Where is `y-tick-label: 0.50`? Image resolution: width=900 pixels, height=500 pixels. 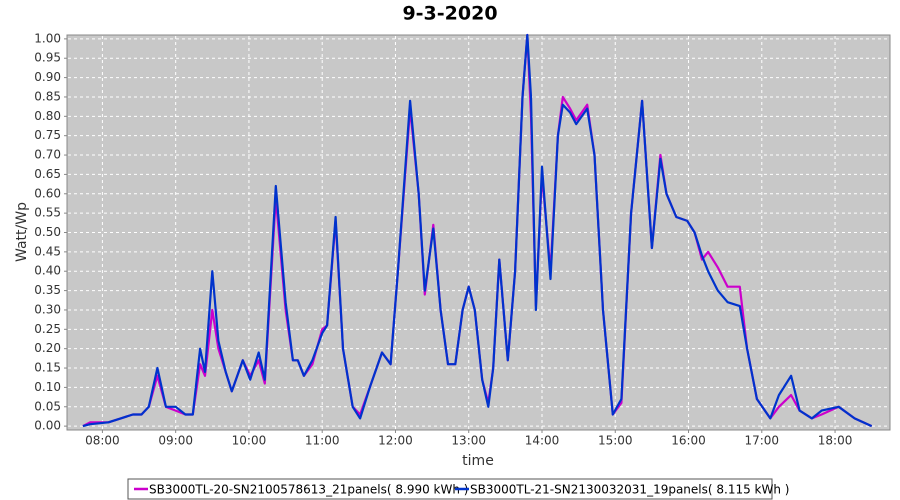 y-tick-label: 0.50 is located at coordinates (47, 232).